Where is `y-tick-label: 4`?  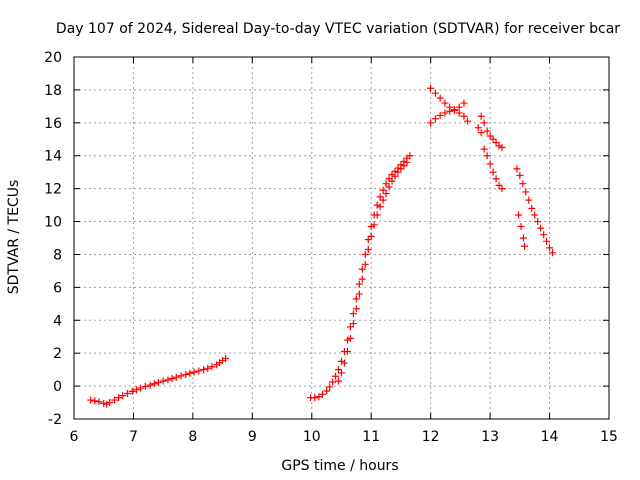 y-tick-label: 4 is located at coordinates (57, 321).